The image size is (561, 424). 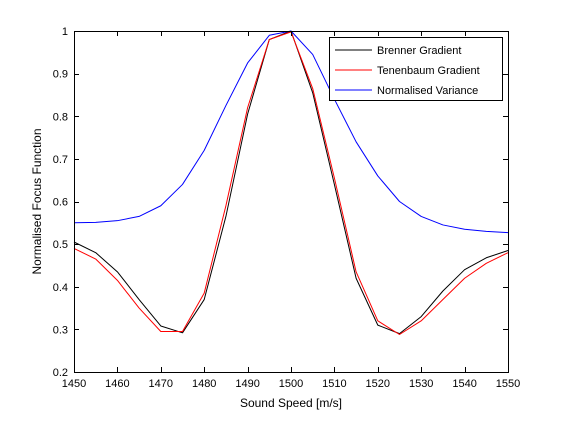 What do you see at coordinates (60, 373) in the screenshot?
I see `y-tick-label: 0.2` at bounding box center [60, 373].